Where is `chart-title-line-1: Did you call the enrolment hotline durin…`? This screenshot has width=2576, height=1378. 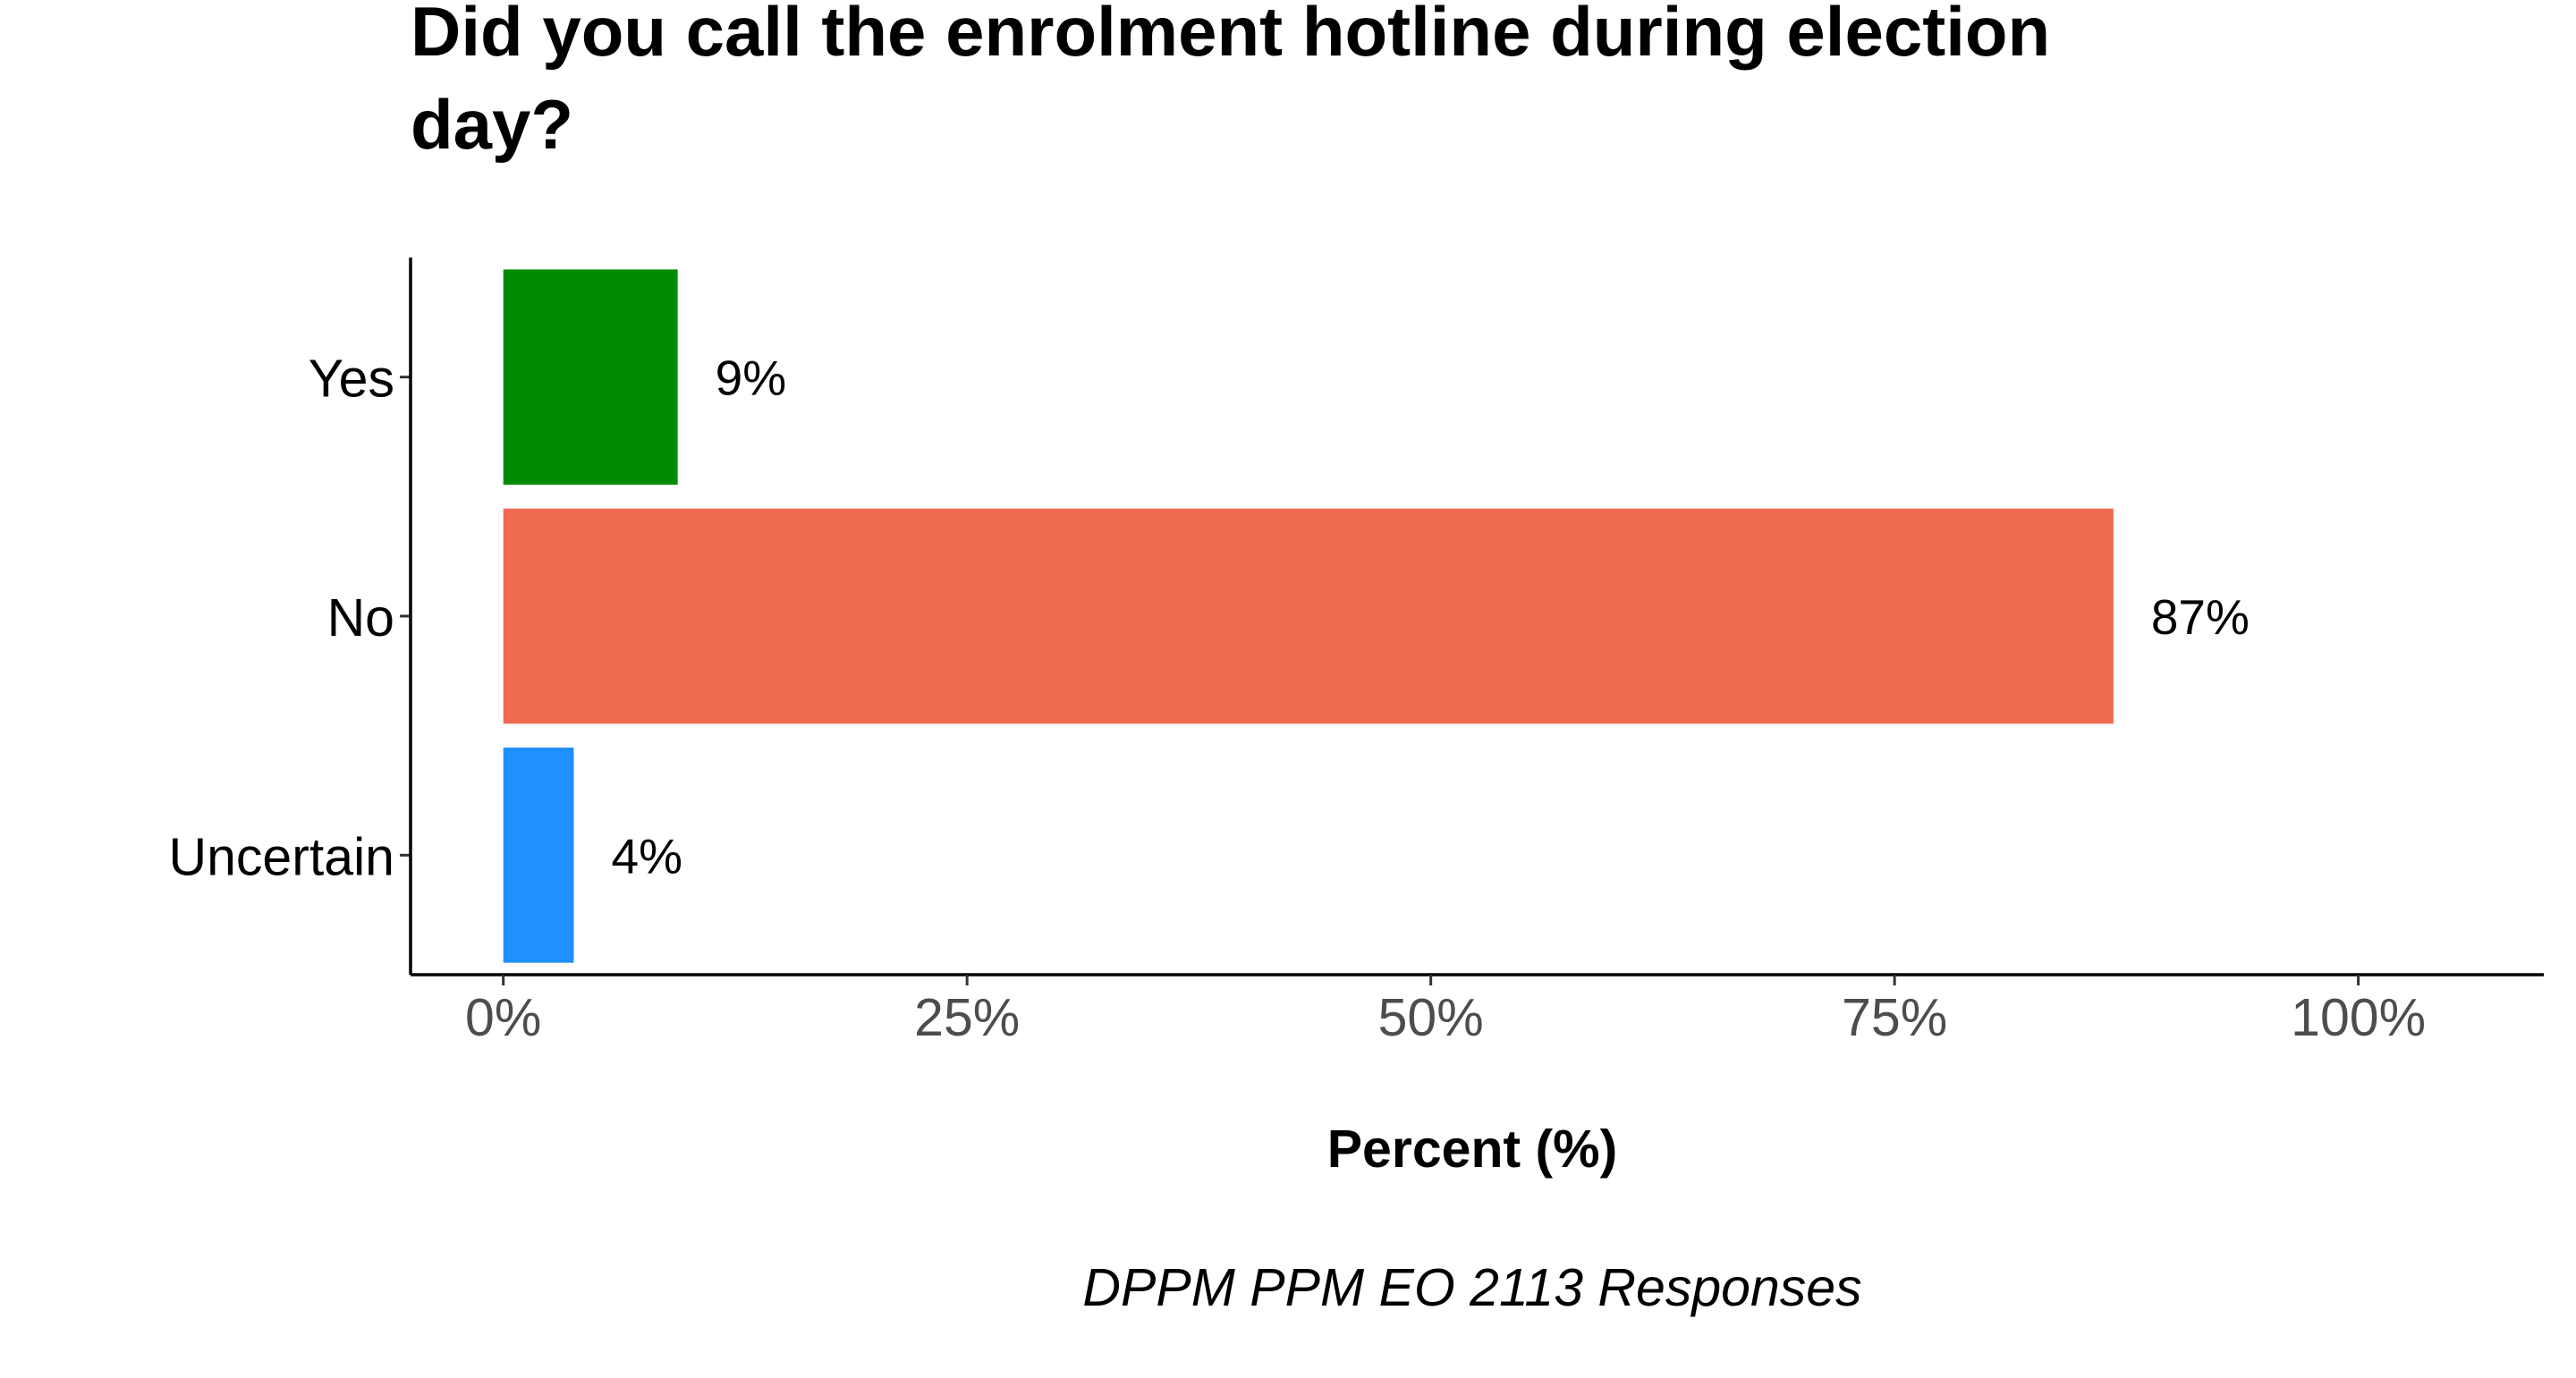 chart-title-line-1: Did you call the enrolment hotline durin… is located at coordinates (1230, 35).